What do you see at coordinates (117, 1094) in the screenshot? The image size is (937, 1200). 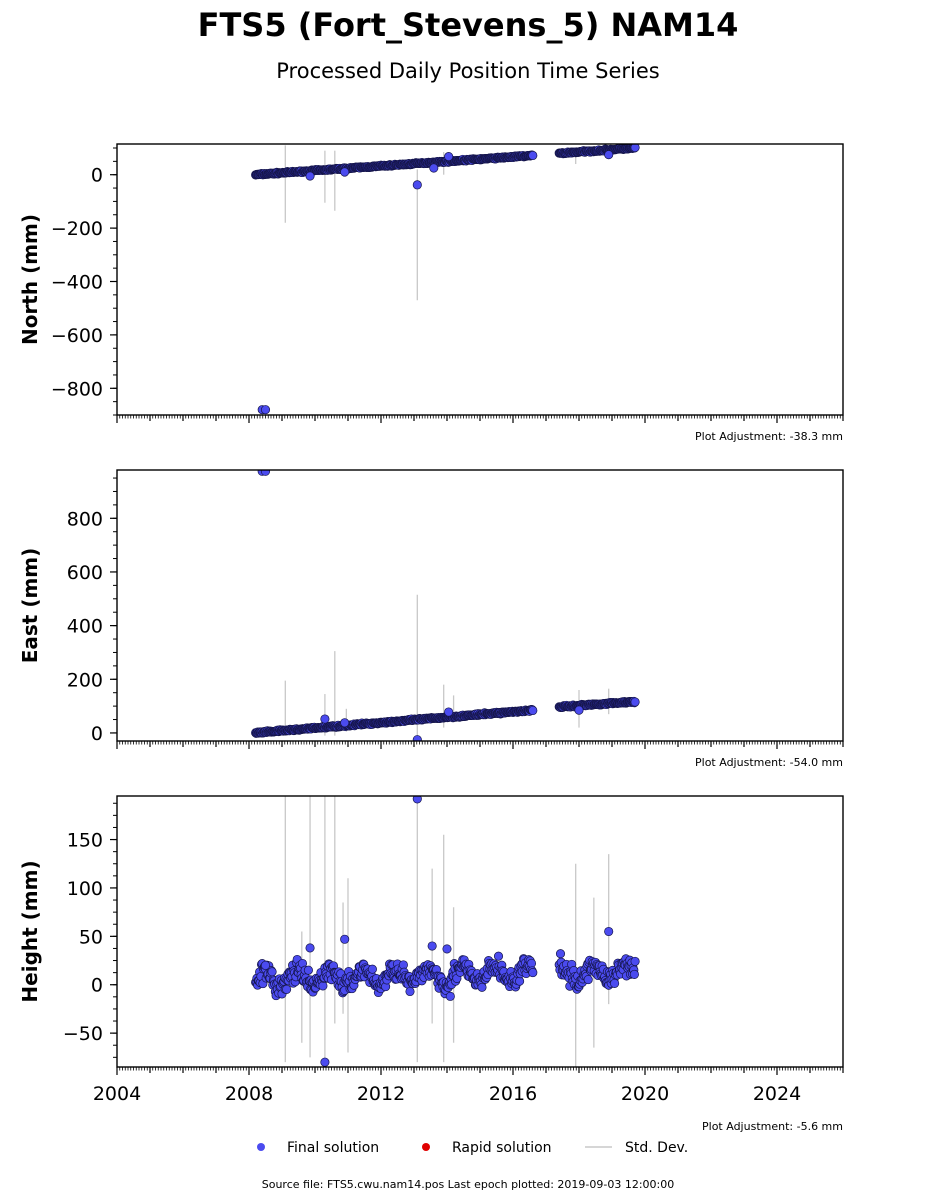 I see `x-tick-label: 2004` at bounding box center [117, 1094].